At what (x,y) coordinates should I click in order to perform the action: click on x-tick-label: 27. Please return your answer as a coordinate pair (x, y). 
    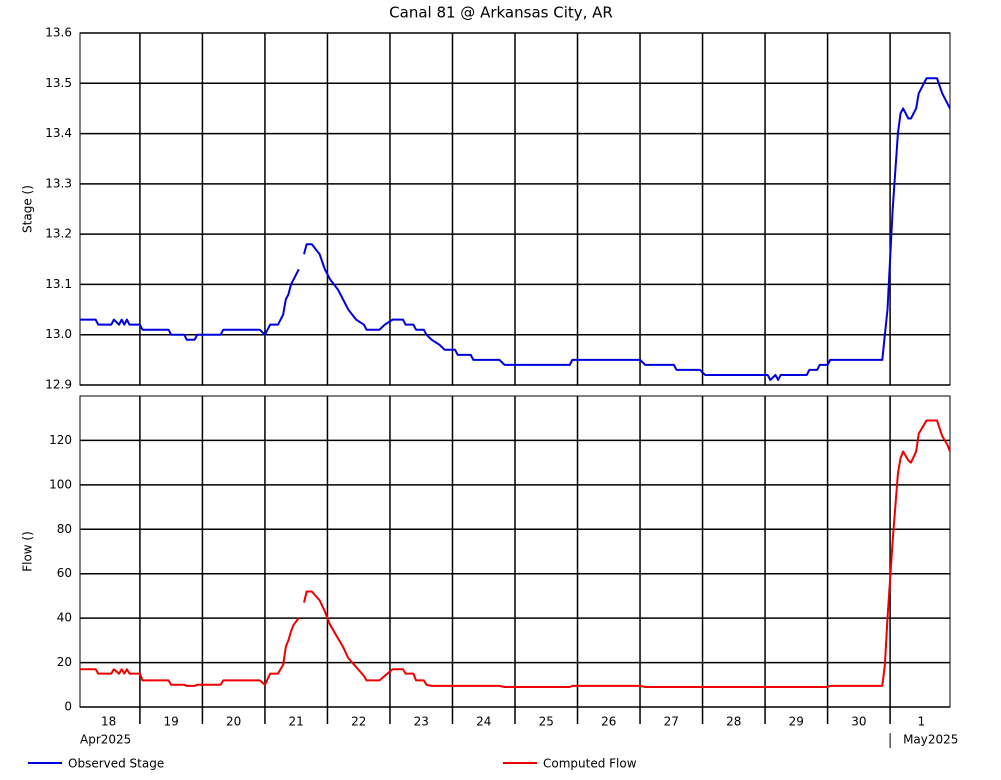
    Looking at the image, I should click on (671, 722).